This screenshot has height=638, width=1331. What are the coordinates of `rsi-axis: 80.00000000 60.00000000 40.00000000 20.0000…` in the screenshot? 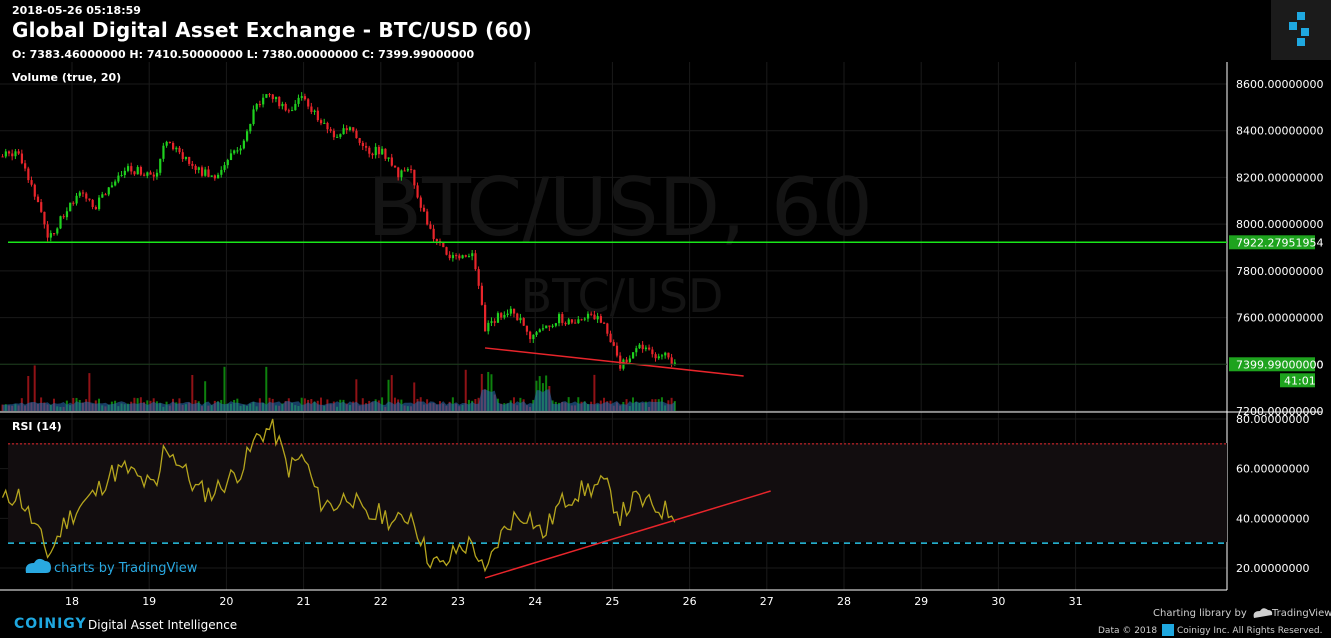 It's located at (1272, 494).